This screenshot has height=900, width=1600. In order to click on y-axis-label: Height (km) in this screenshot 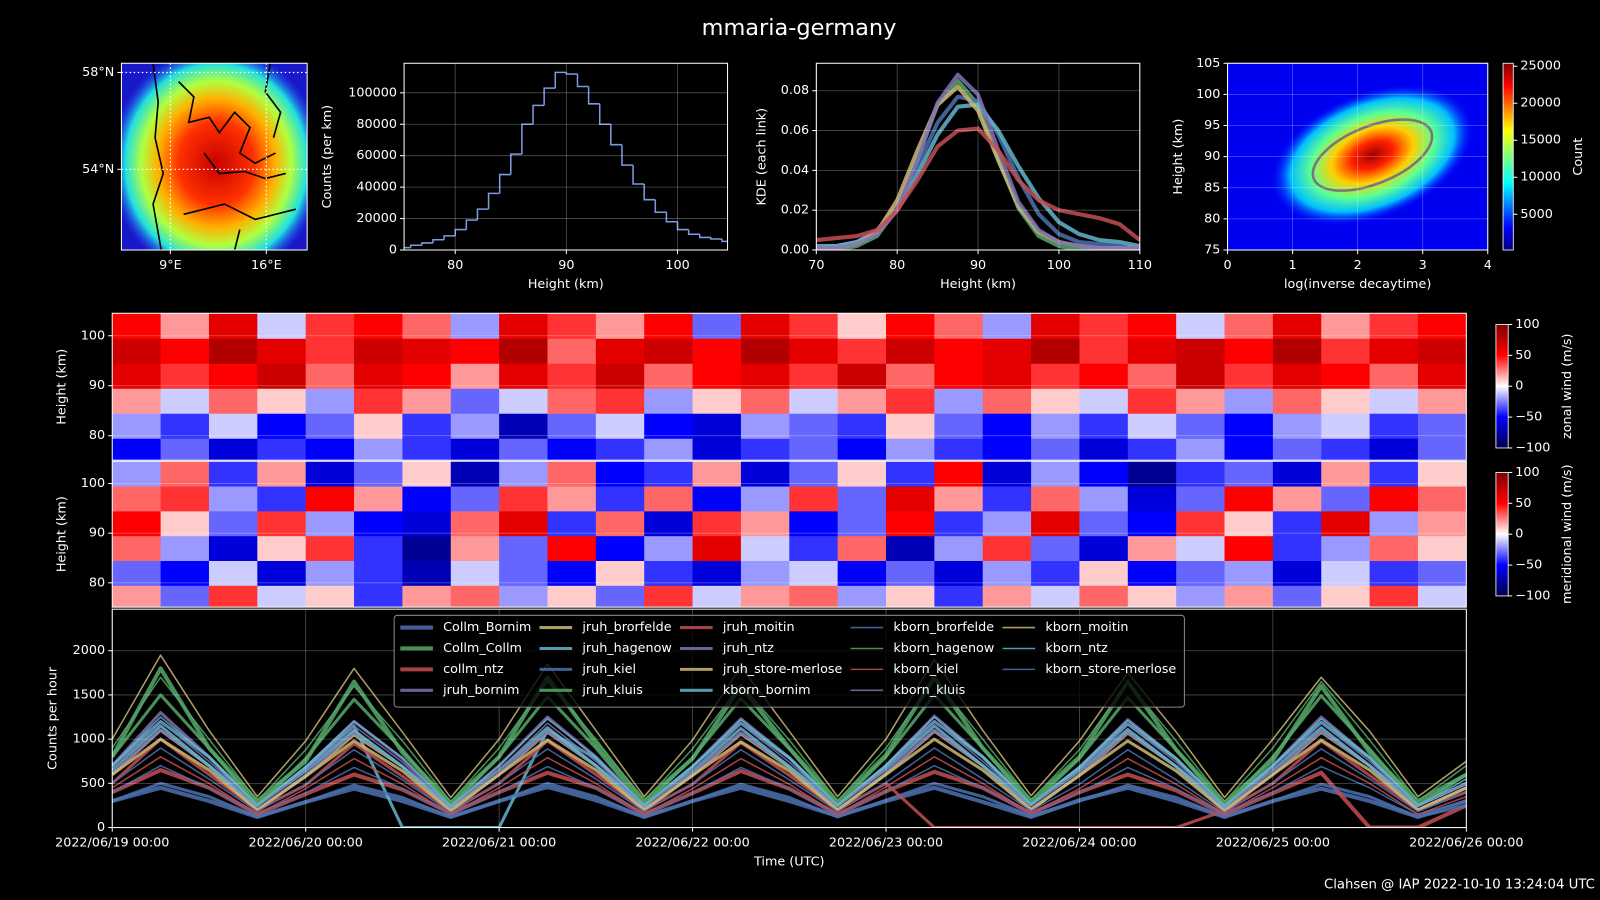, I will do `click(1178, 157)`.